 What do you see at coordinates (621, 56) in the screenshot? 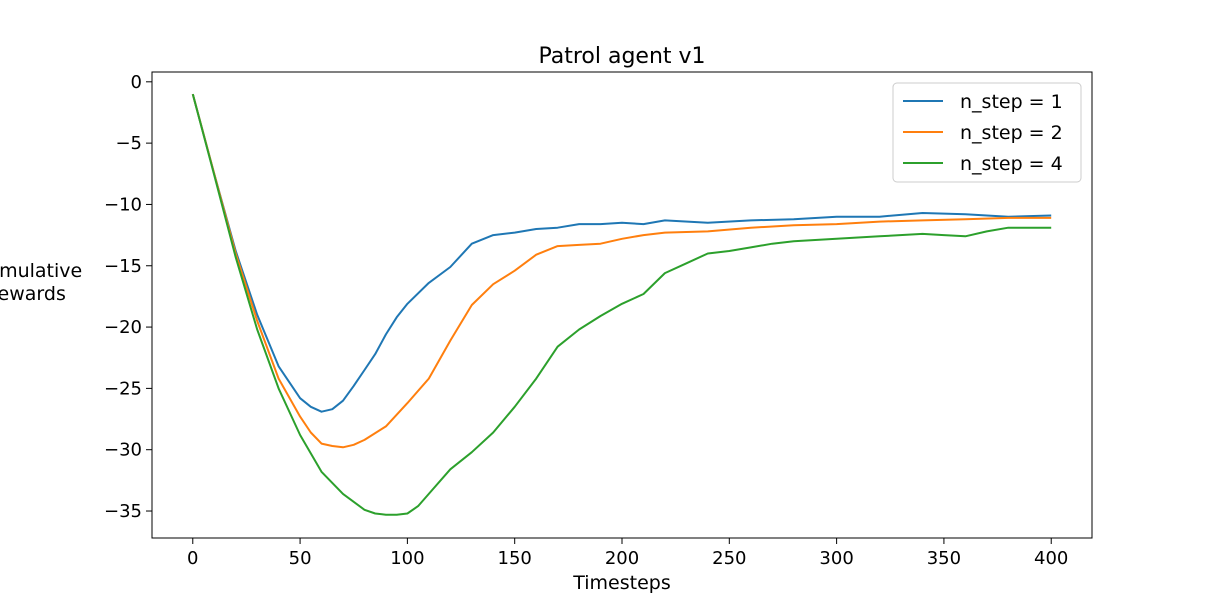
I see `chart-title: Patrol agent v1` at bounding box center [621, 56].